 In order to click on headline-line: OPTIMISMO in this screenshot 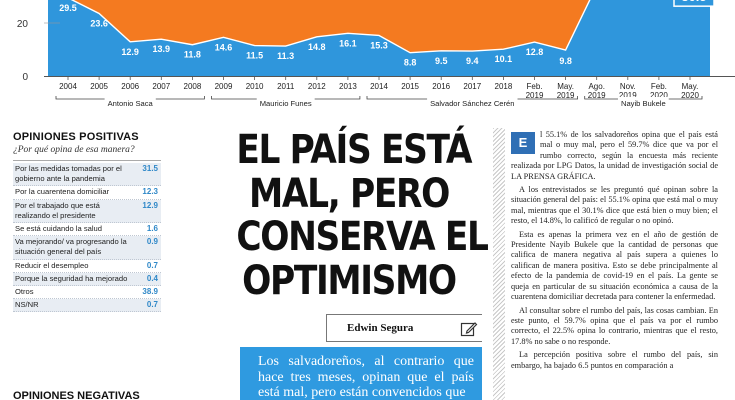, I will do `click(349, 280)`.